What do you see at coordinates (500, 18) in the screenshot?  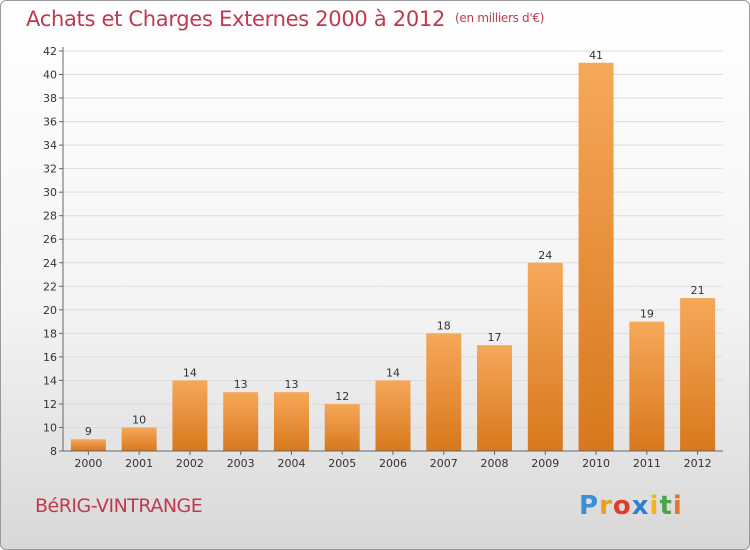 I see `chart-unit: (en milliers d'€)` at bounding box center [500, 18].